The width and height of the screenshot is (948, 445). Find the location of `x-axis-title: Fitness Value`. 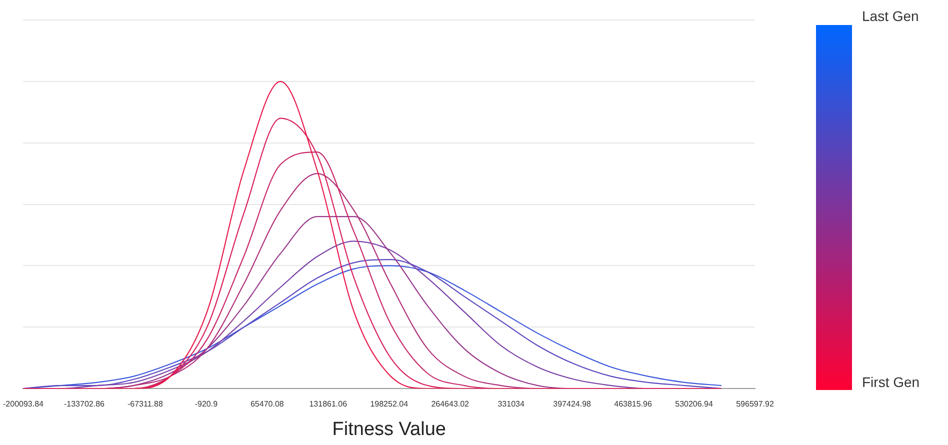

x-axis-title: Fitness Value is located at coordinates (389, 429).